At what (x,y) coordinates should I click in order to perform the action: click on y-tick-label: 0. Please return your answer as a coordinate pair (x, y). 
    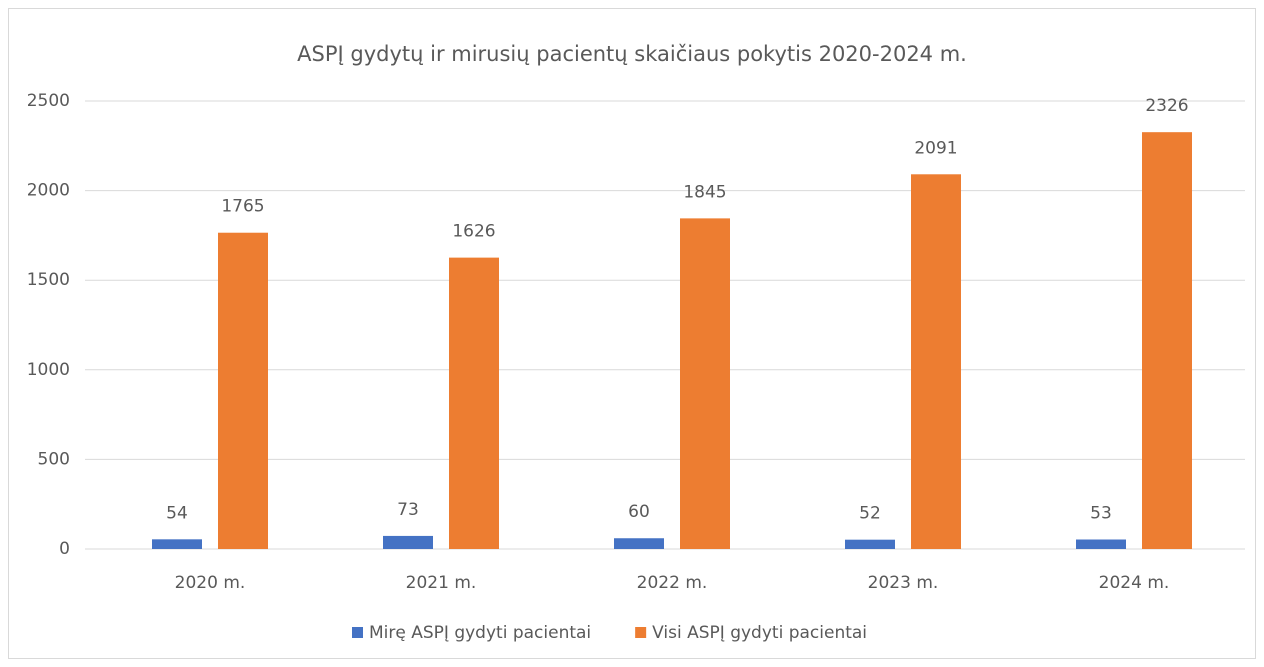
    Looking at the image, I should click on (64, 549).